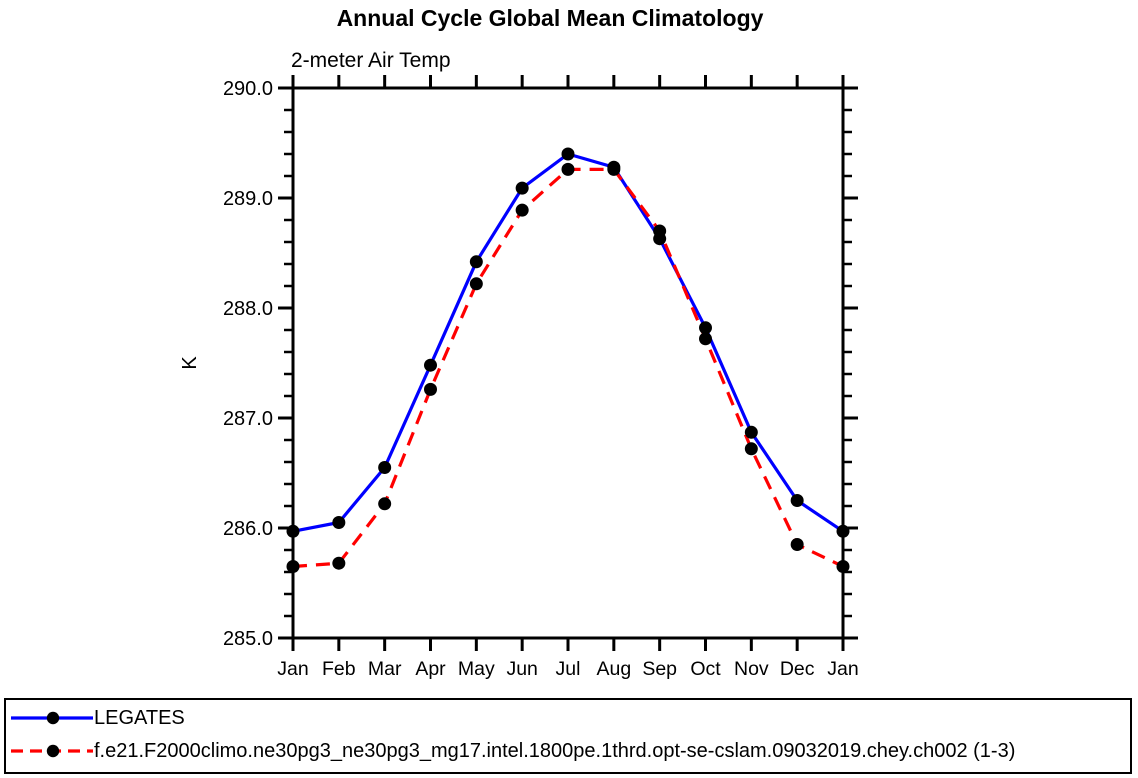 The height and width of the screenshot is (778, 1138). I want to click on x-tick-label: Jun, so click(521, 669).